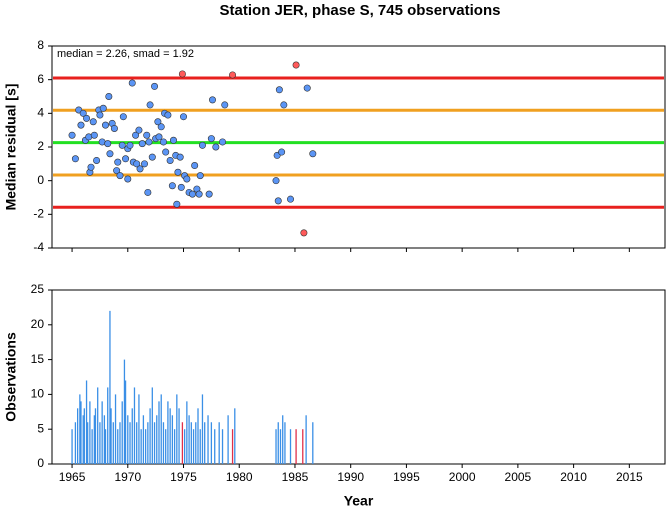 The image size is (669, 511). Describe the element at coordinates (239, 477) in the screenshot. I see `x-tick-label: 1980` at that location.